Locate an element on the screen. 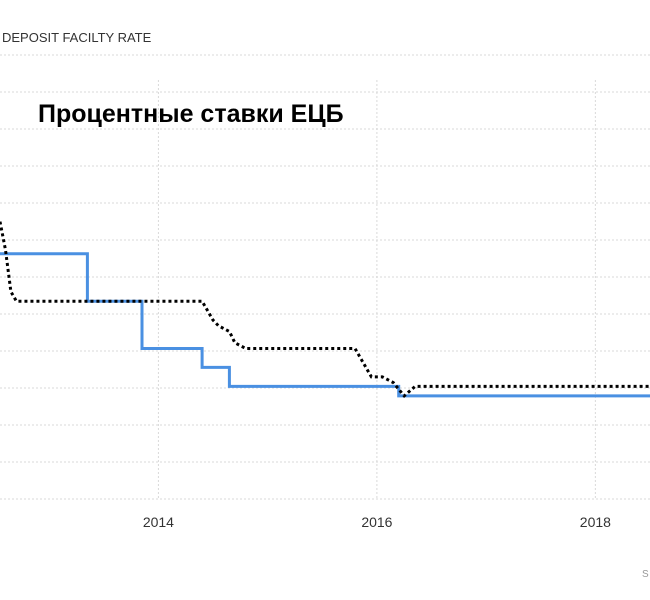  tick-layer: 2014 2016 2018 is located at coordinates (377, 522).